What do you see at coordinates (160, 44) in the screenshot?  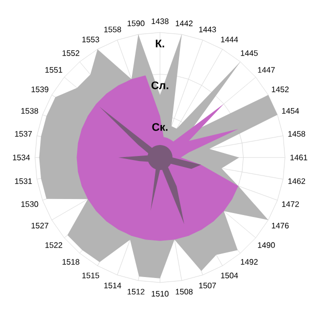 I see `y-tick-label: К.` at bounding box center [160, 44].